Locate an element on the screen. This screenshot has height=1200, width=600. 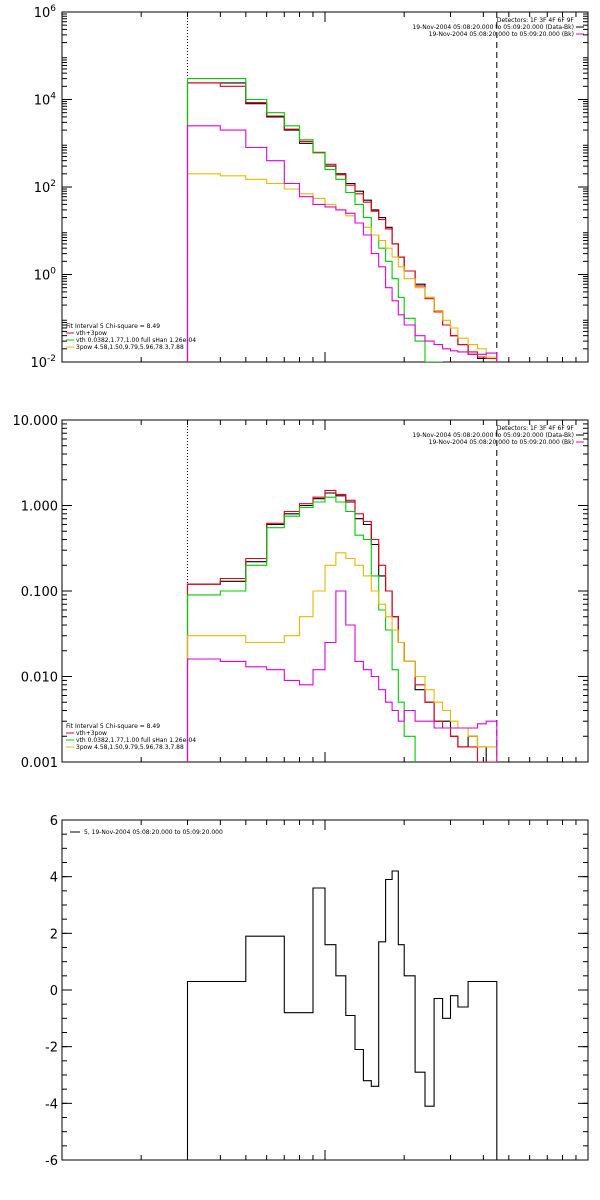
y-tick-label: 10⁶ is located at coordinates (45, 12).